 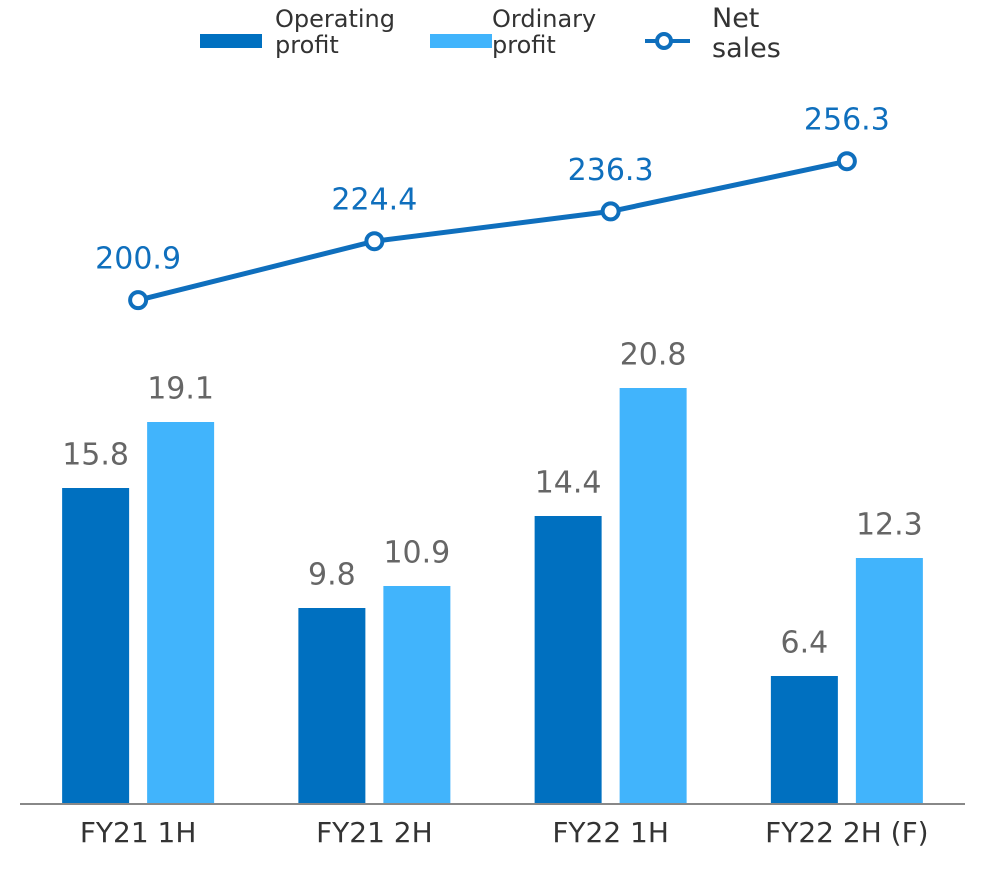 I want to click on x-tick-label: FY21 2H, so click(x=374, y=832).